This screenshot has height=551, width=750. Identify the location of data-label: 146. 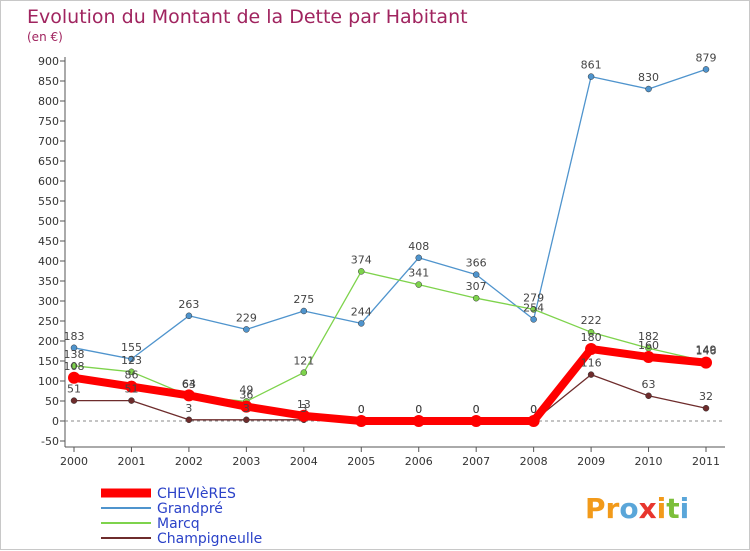
(706, 351).